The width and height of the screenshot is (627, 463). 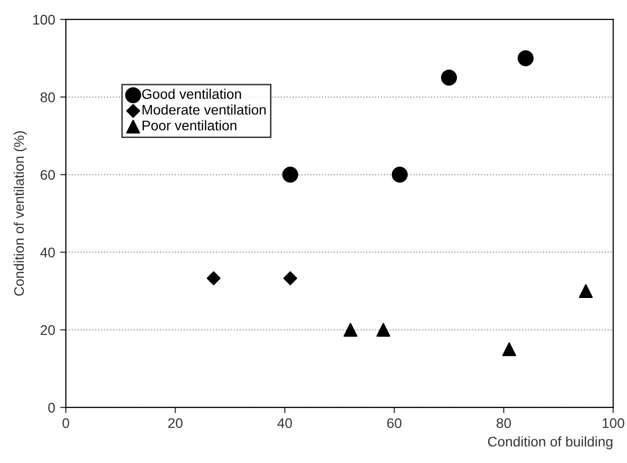 I want to click on x-tick-label: 60, so click(x=394, y=423).